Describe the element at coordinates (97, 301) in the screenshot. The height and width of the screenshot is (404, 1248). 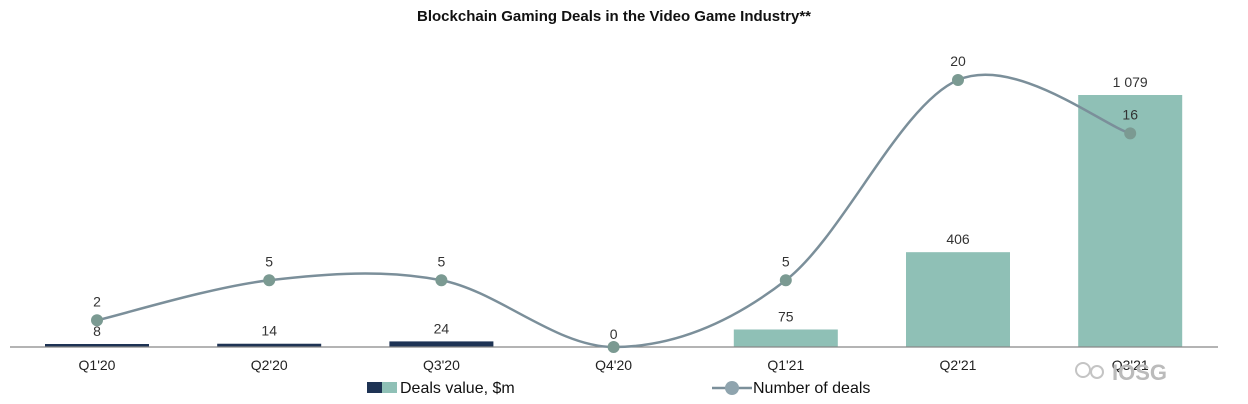
I see `deals-count-label-0: 2` at that location.